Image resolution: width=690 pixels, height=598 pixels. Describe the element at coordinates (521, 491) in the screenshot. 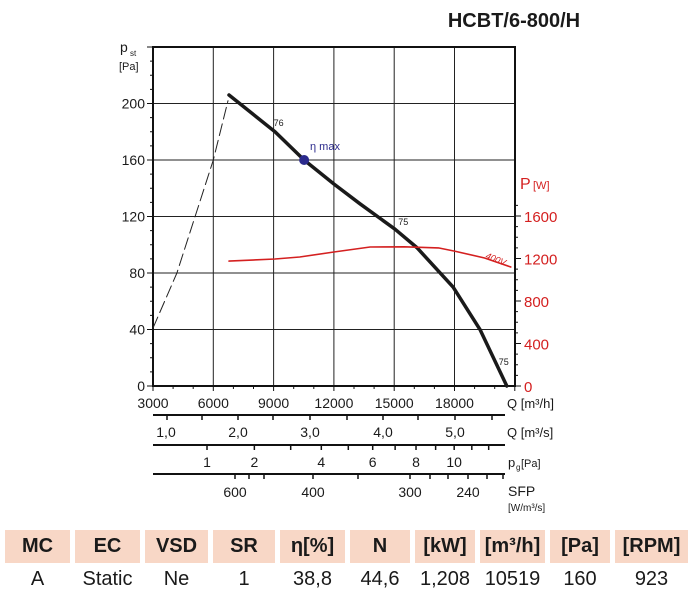

I see `sfp-axis-label: SFP` at that location.